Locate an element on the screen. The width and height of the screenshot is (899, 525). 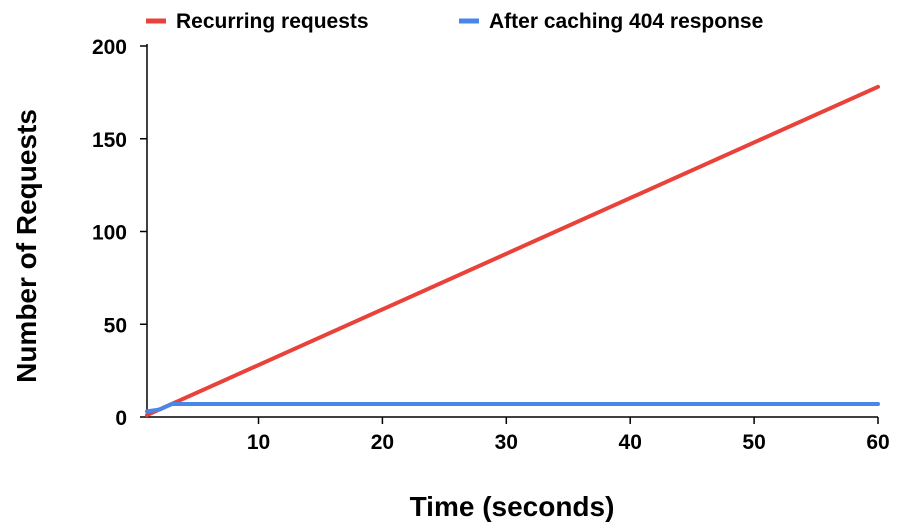
legend-label-2: After caching 404 response is located at coordinates (626, 21).